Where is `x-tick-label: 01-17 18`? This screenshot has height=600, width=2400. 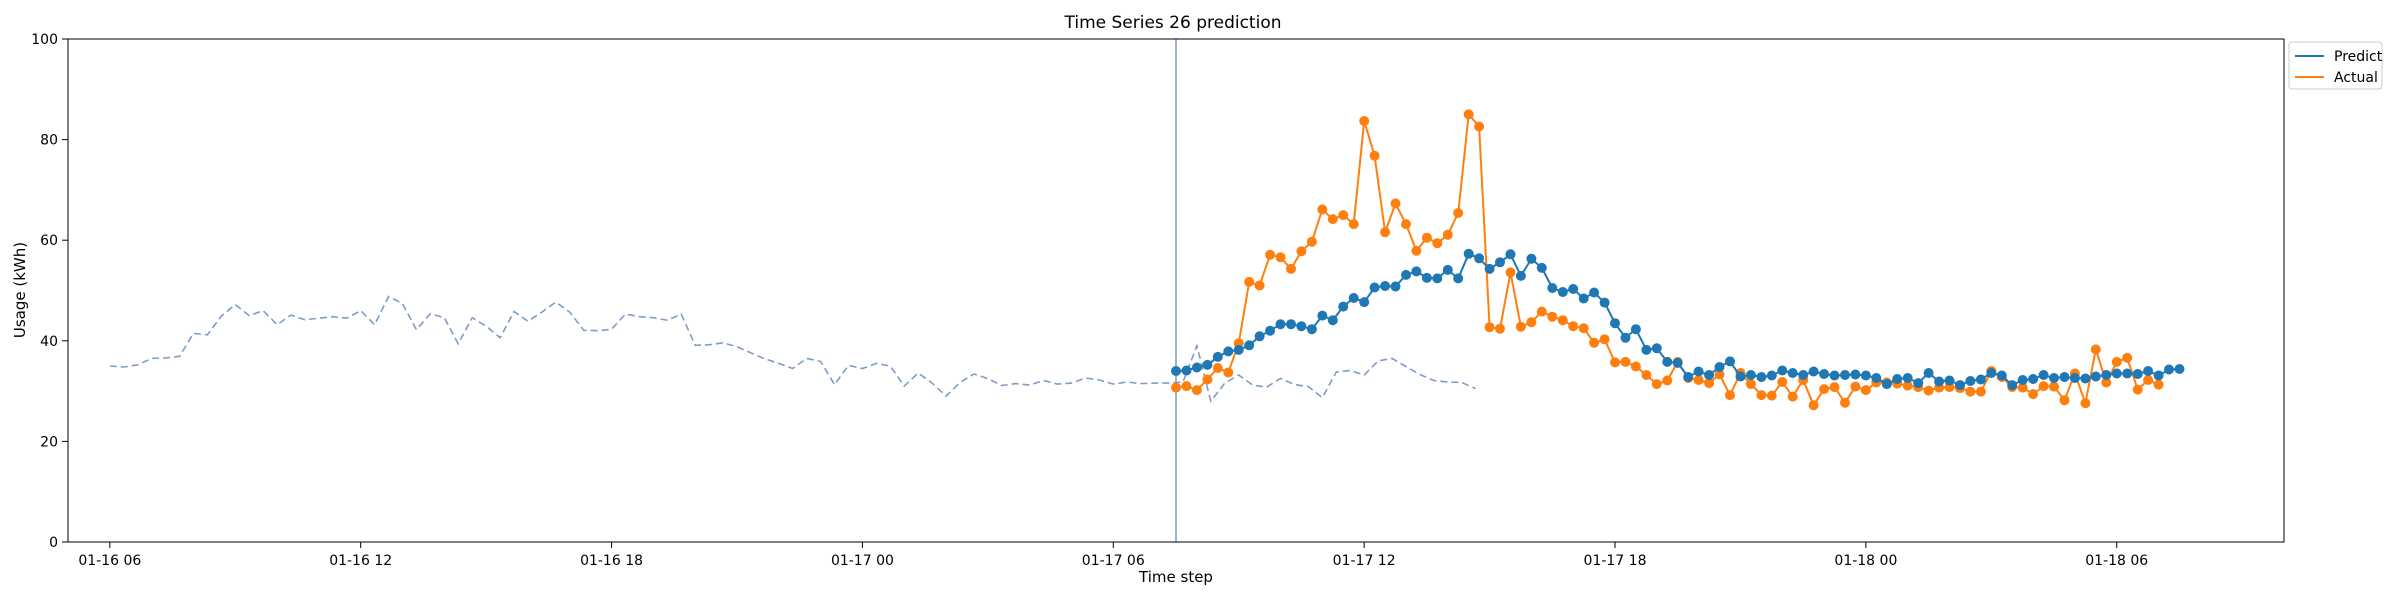 x-tick-label: 01-17 18 is located at coordinates (1615, 561).